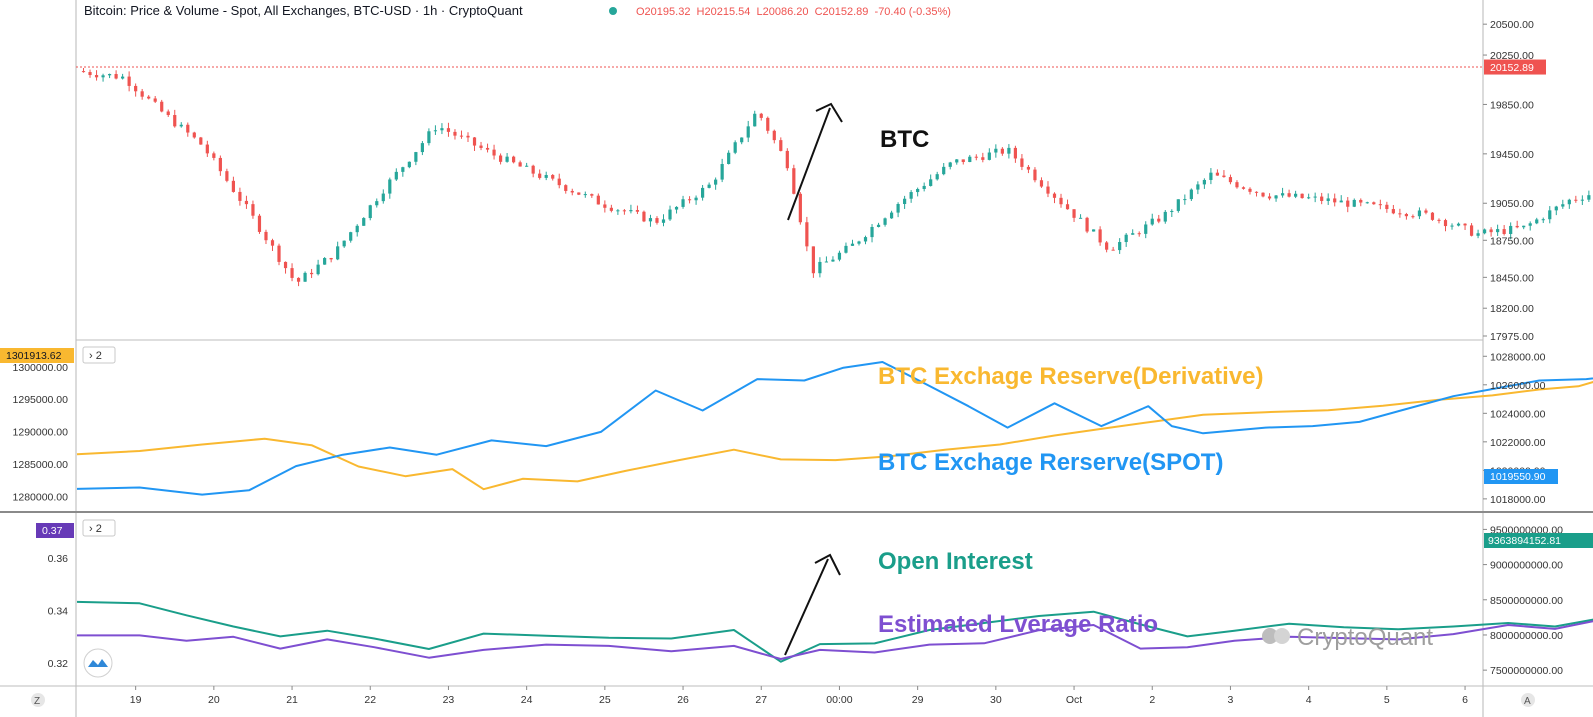  I want to click on svg-text: › 2, so click(95, 356).